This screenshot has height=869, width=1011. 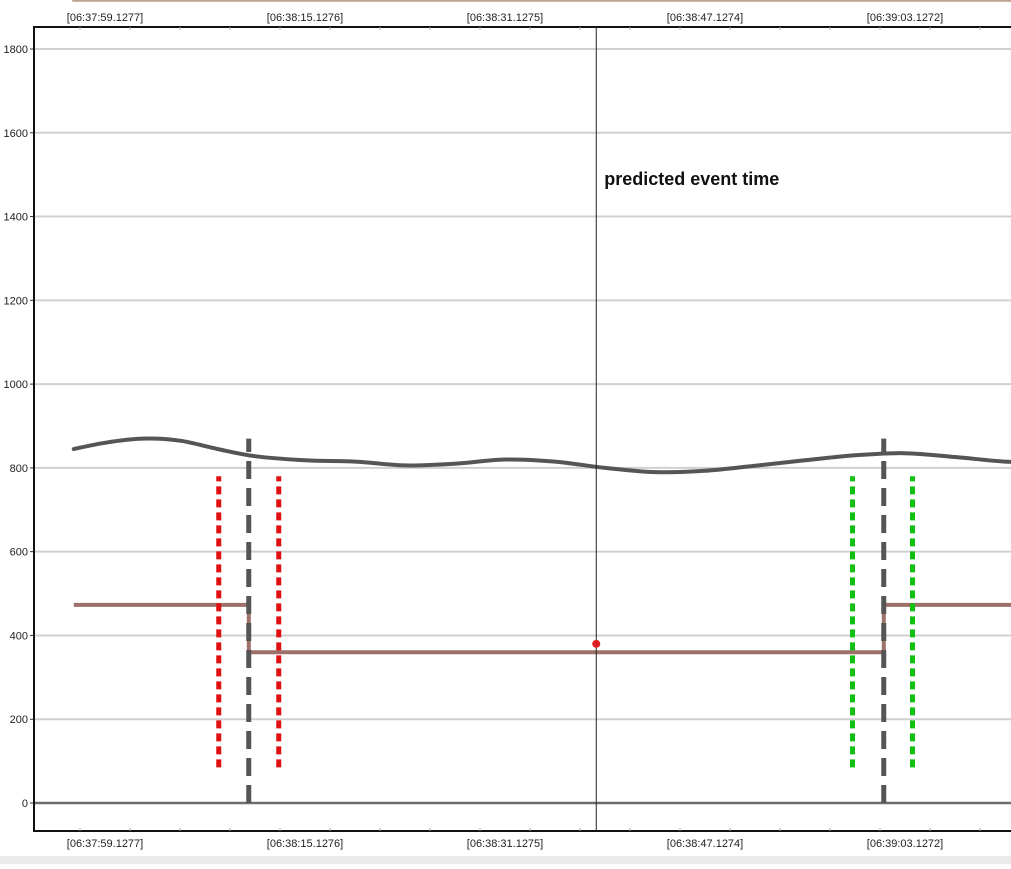 I want to click on x-tick-label-bottom: [06:38:31.1275], so click(x=505, y=844).